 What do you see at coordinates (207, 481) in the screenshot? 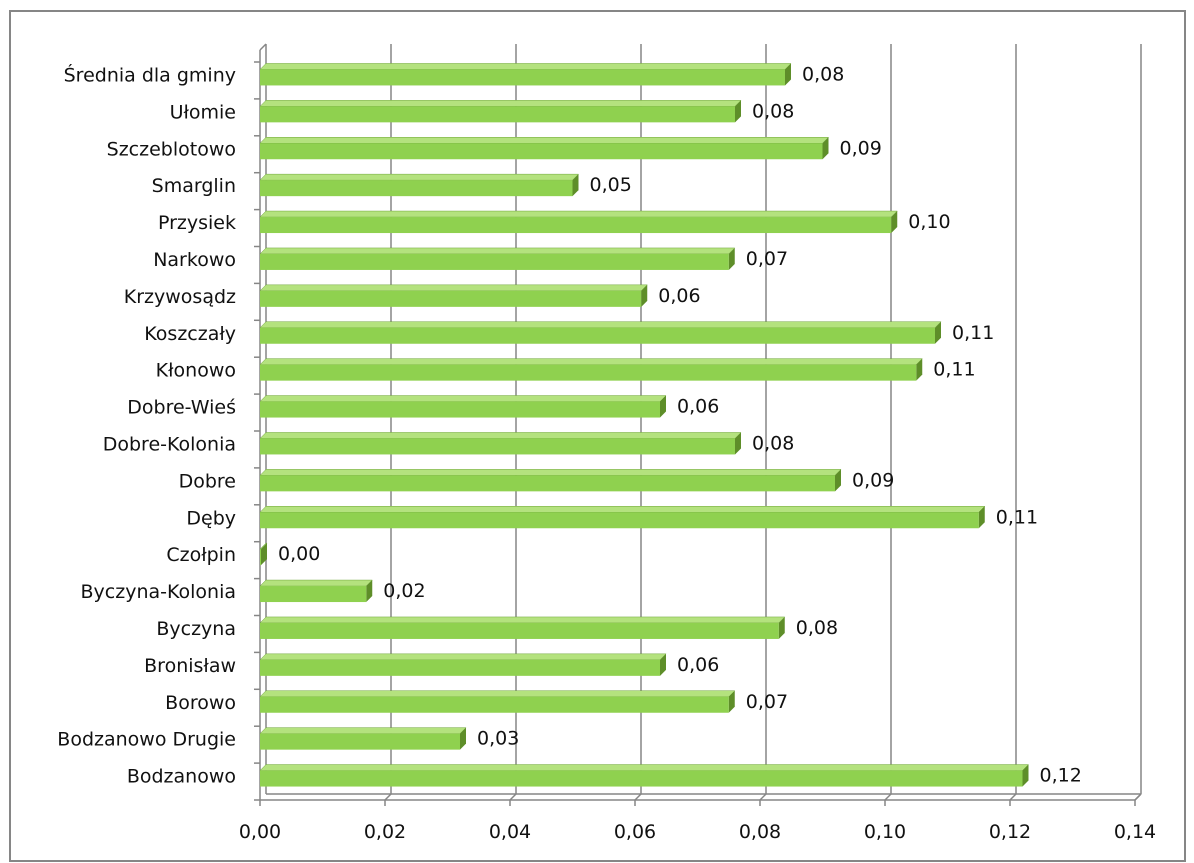
I see `category-label: Dobre` at bounding box center [207, 481].